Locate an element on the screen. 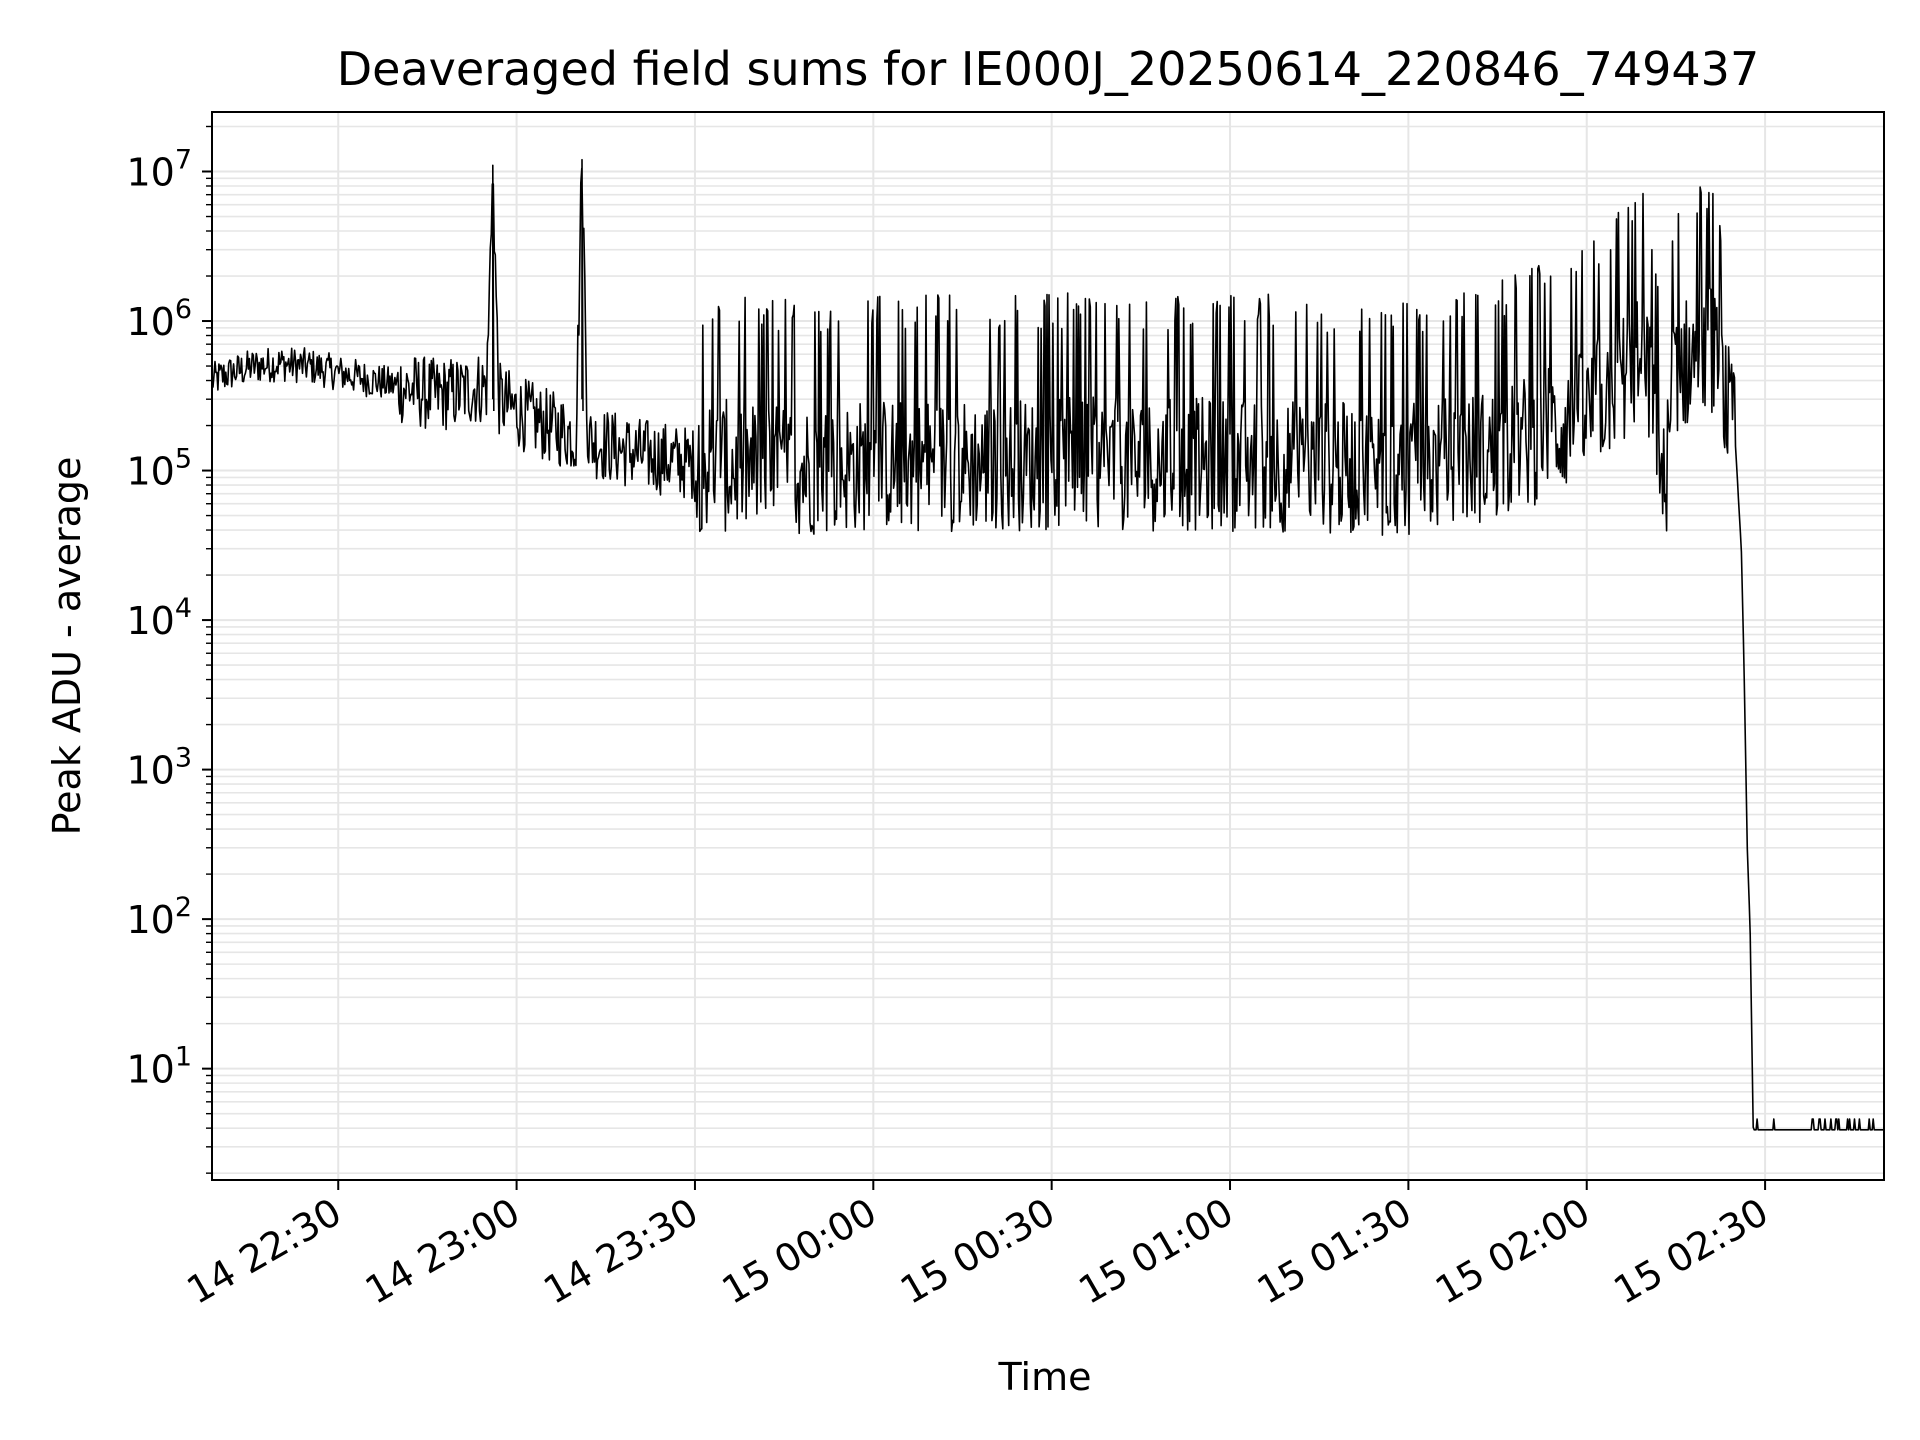  x-axis-label: Time is located at coordinates (1045, 1377).